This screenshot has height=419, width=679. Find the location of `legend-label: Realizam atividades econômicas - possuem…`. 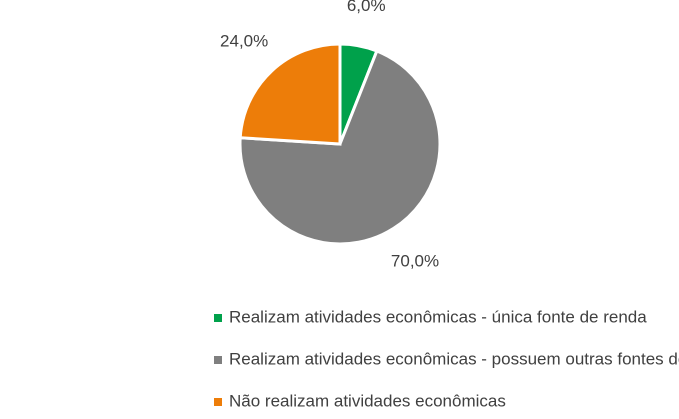

legend-label: Realizam atividades econômicas - possuem… is located at coordinates (454, 358).